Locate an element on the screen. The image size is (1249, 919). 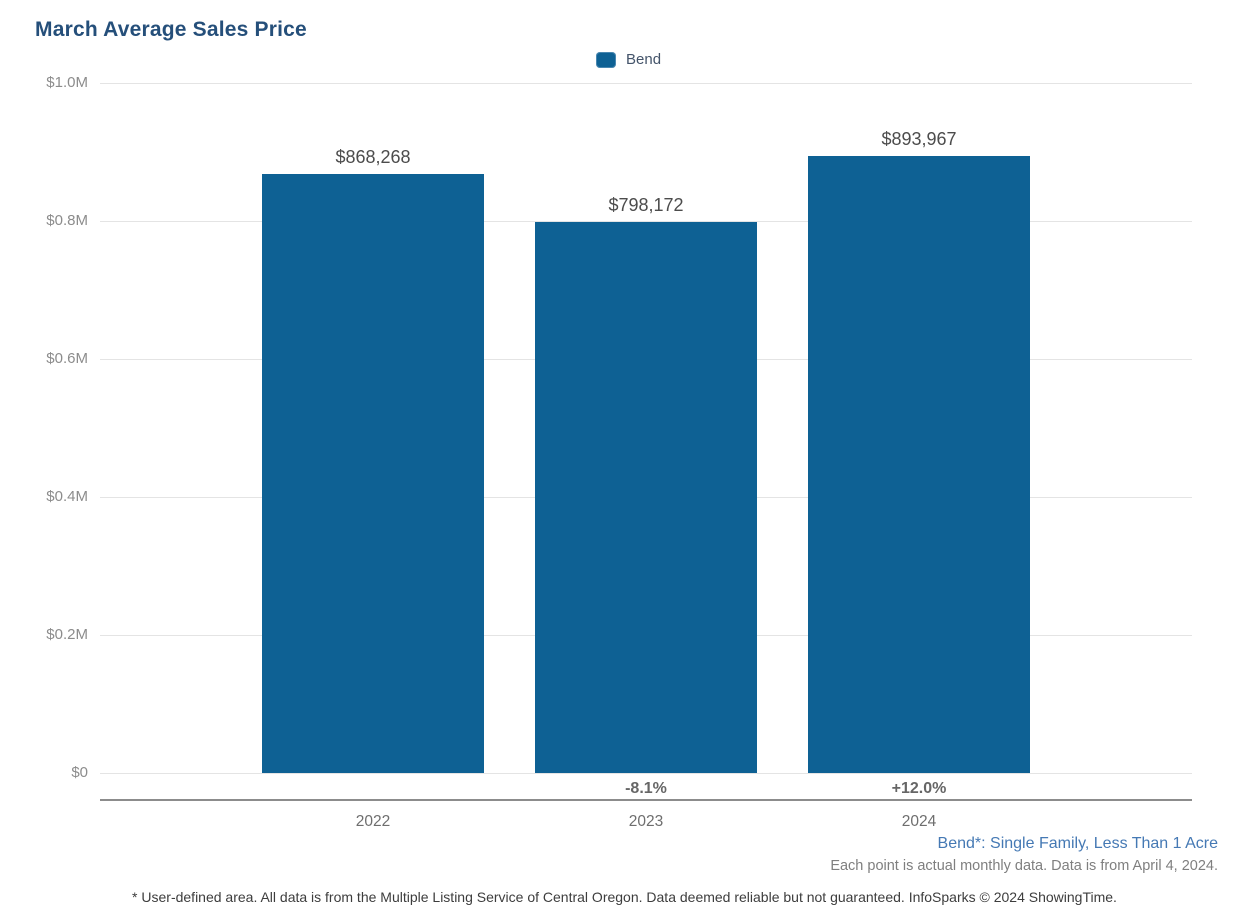
y-axis-tick-label-$1.0M: $1.0M is located at coordinates (67, 82).